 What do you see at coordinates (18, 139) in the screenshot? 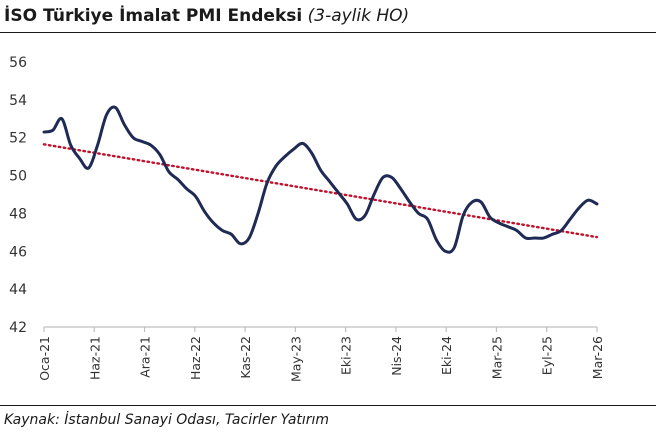
I see `y-tick-label: 52` at bounding box center [18, 139].